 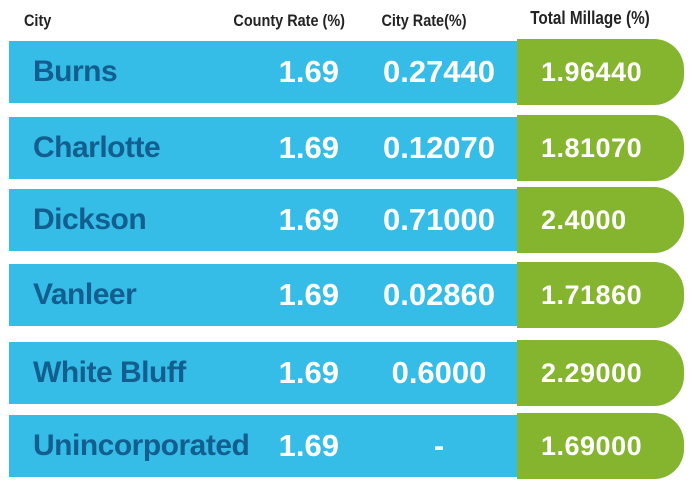 I want to click on table-row: 1.71860 Vanleer 1.69 0.02860, so click(x=347, y=295).